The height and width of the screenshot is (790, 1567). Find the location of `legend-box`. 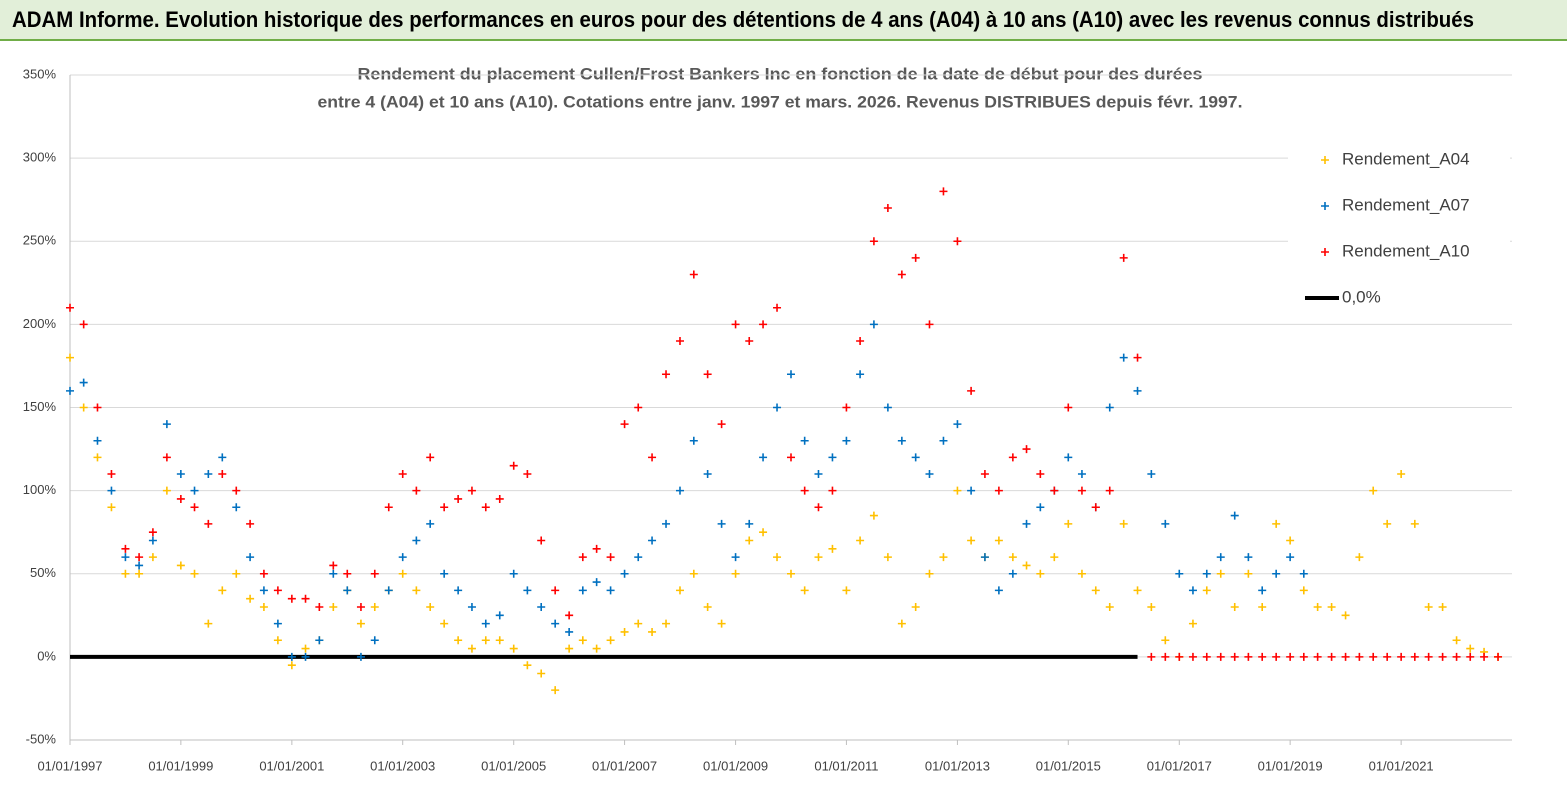

legend-box is located at coordinates (1399, 227).